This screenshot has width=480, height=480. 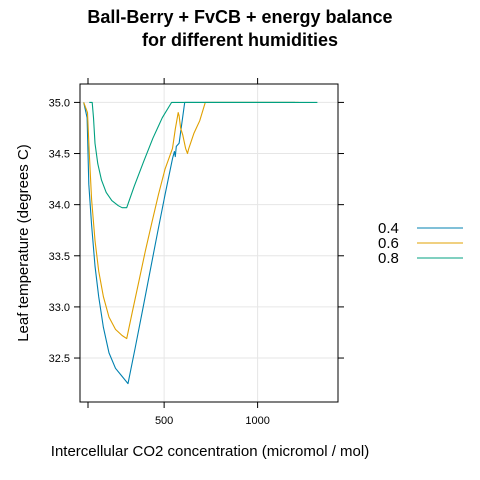 What do you see at coordinates (59, 308) in the screenshot?
I see `y-tick-label: 33.0` at bounding box center [59, 308].